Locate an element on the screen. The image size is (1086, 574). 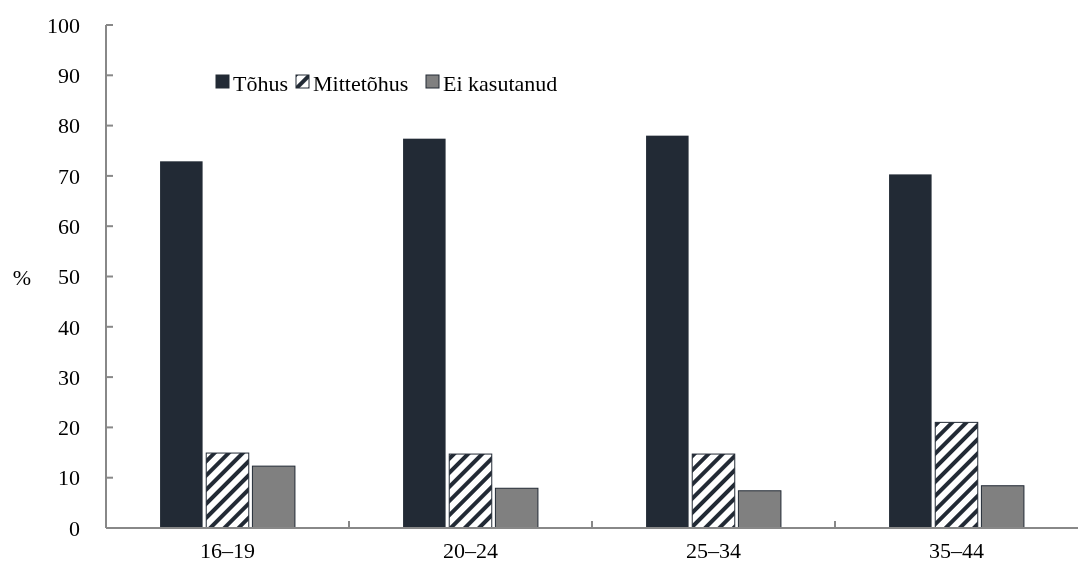
y-tick-label: 50 is located at coordinates (69, 277).